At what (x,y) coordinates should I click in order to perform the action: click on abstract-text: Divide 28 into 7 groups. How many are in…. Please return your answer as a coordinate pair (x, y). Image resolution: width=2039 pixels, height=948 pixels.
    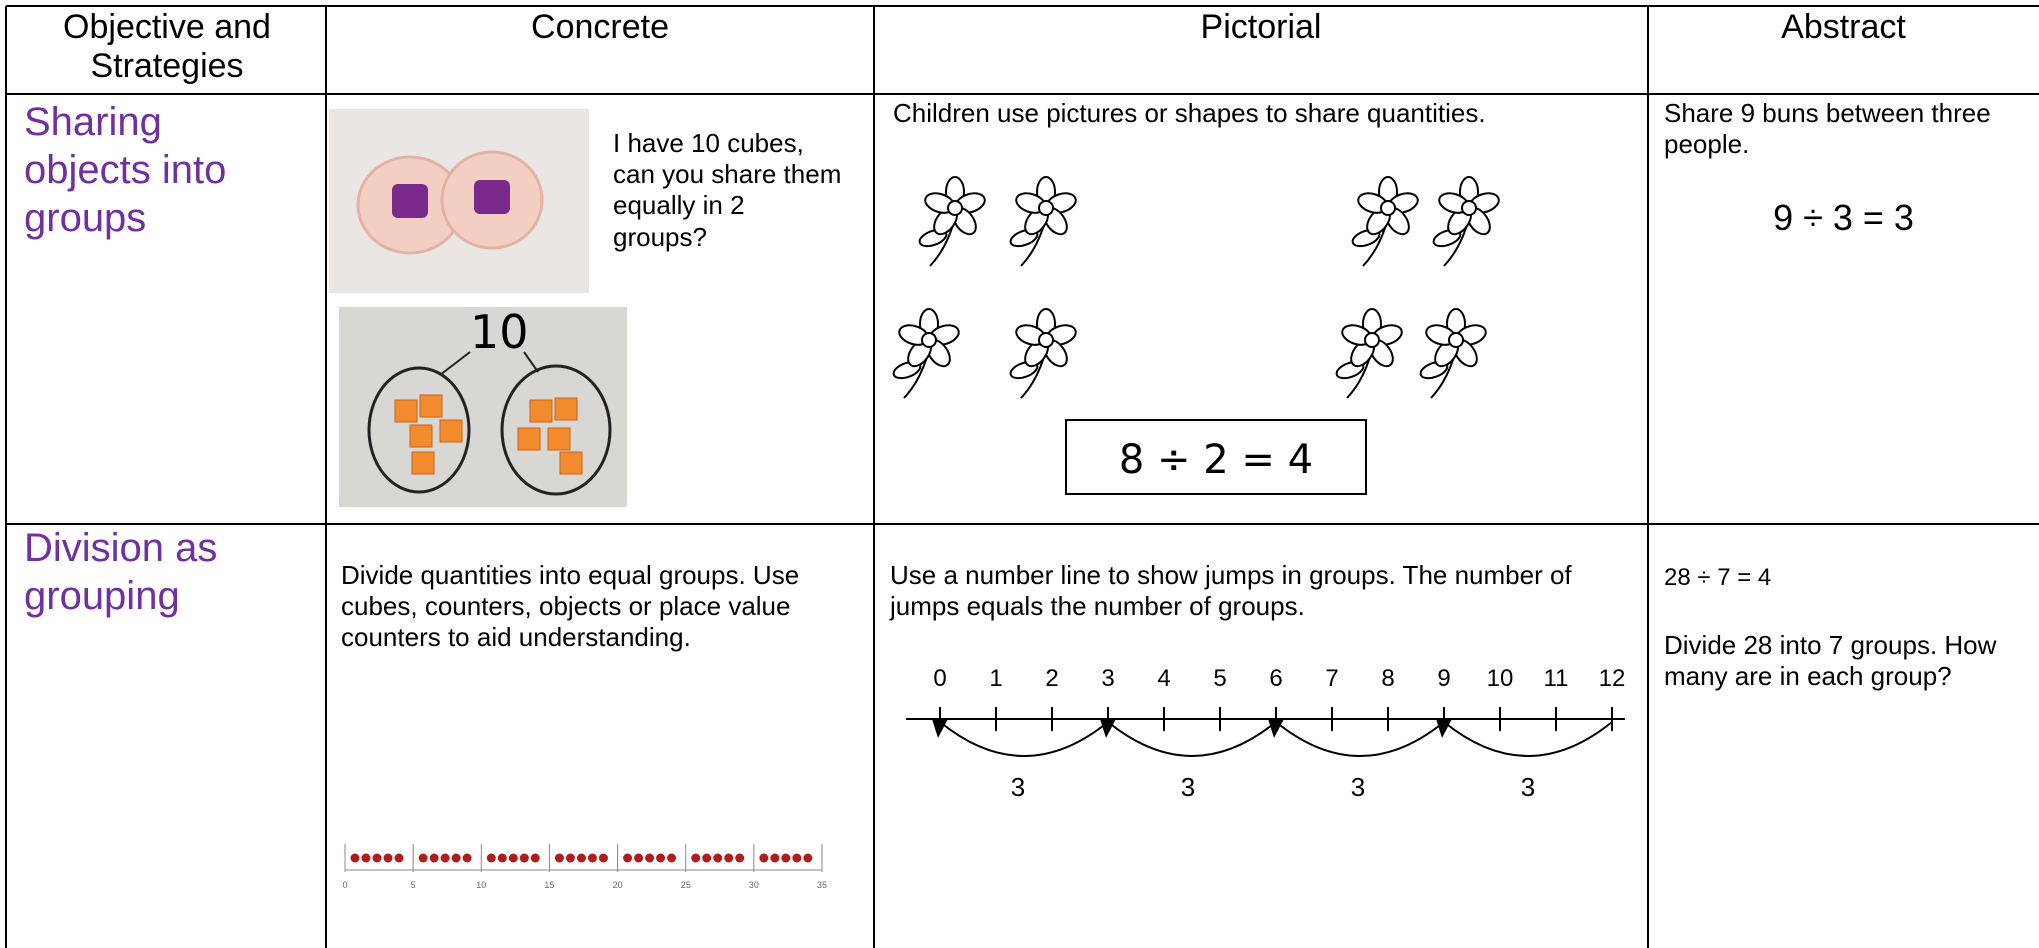
    Looking at the image, I should click on (1830, 661).